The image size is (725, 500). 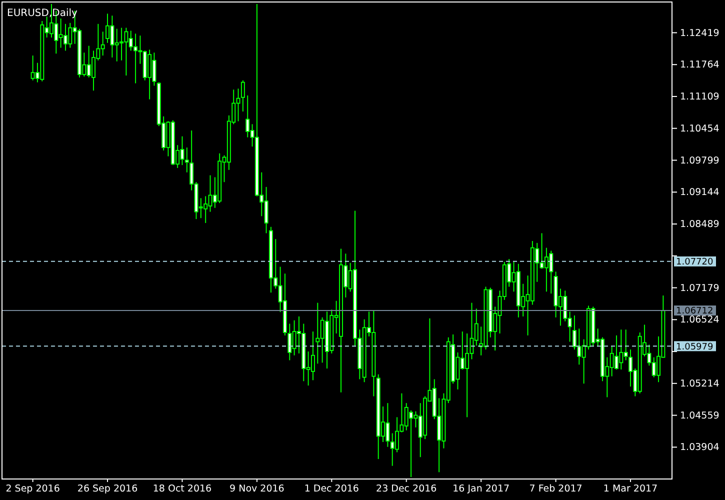 What do you see at coordinates (700, 320) in the screenshot?
I see `y-tick-label: 1.06524` at bounding box center [700, 320].